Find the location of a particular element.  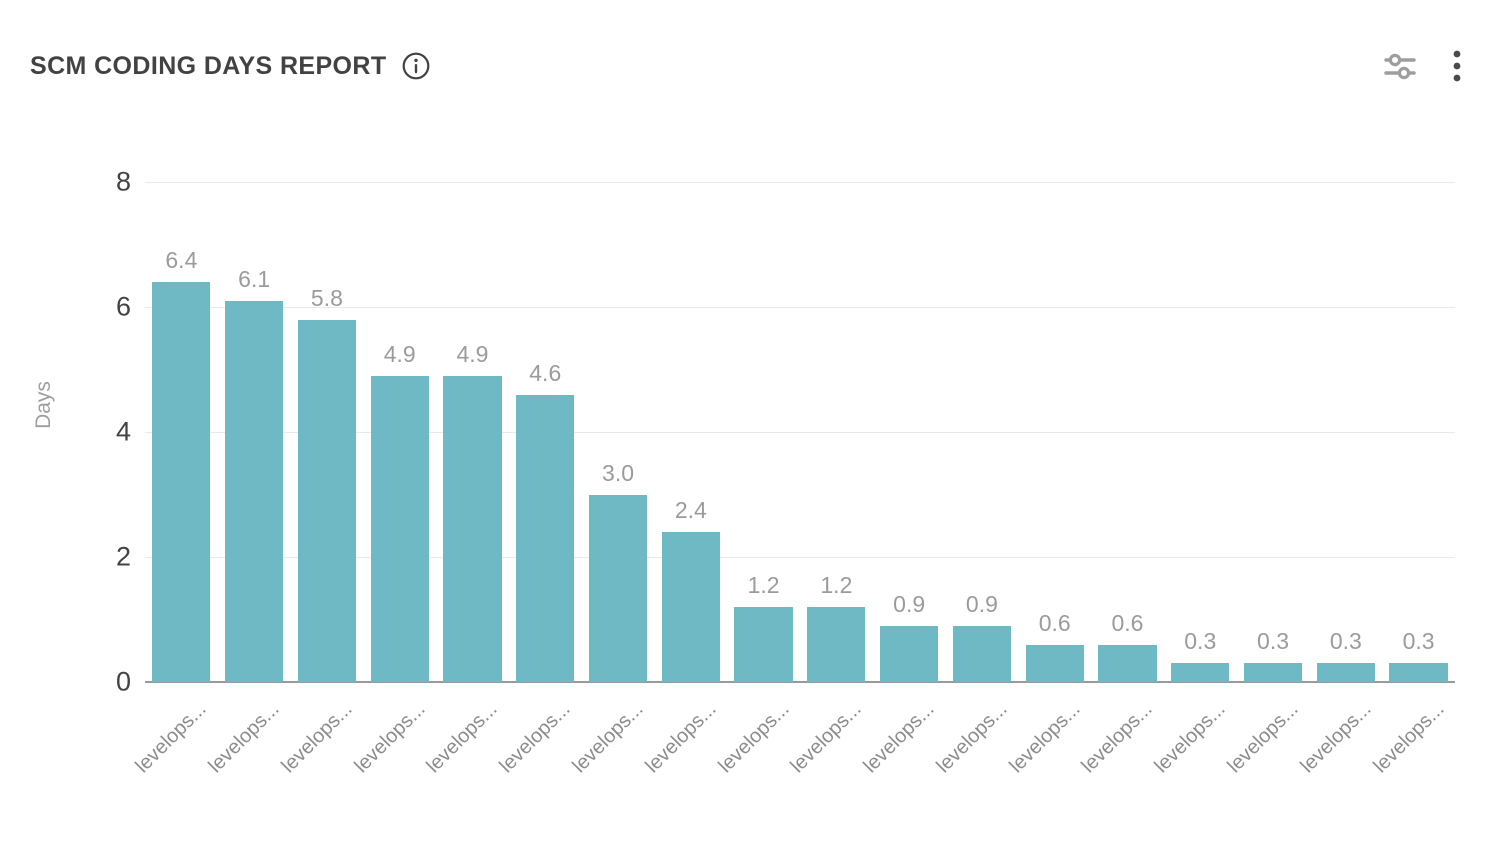

info-icon is located at coordinates (416, 66).